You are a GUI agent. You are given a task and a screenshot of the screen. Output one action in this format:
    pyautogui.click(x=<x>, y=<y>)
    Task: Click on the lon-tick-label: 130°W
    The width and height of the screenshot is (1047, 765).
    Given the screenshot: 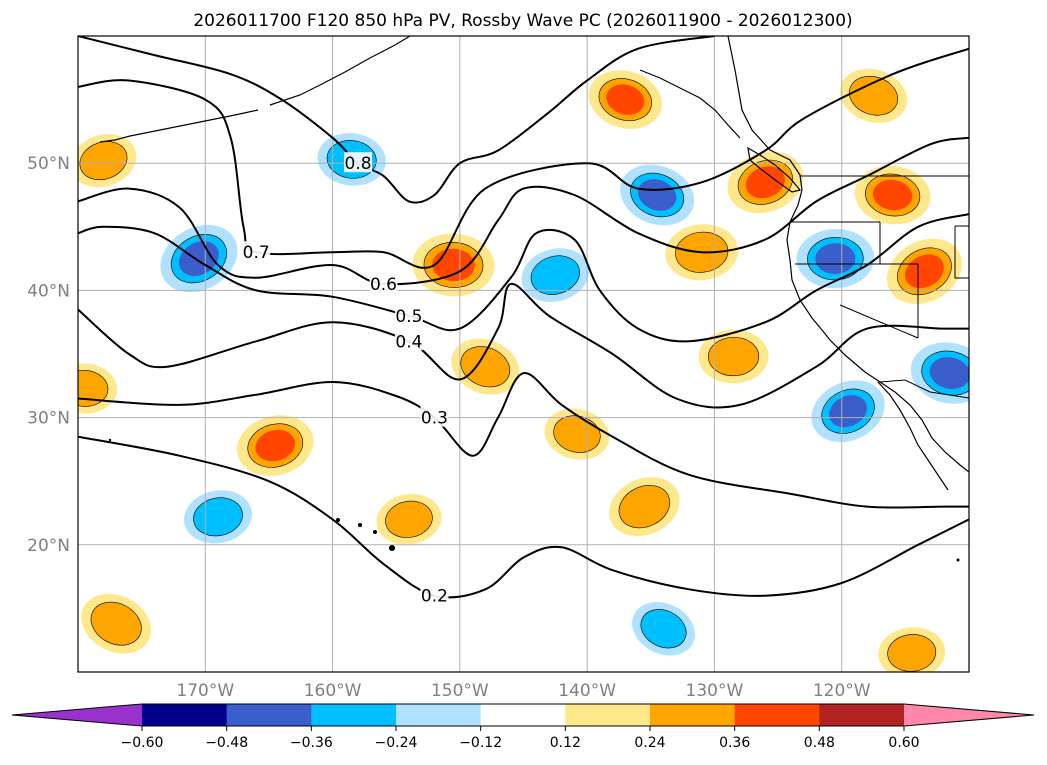 What is the action you would take?
    pyautogui.click(x=715, y=691)
    